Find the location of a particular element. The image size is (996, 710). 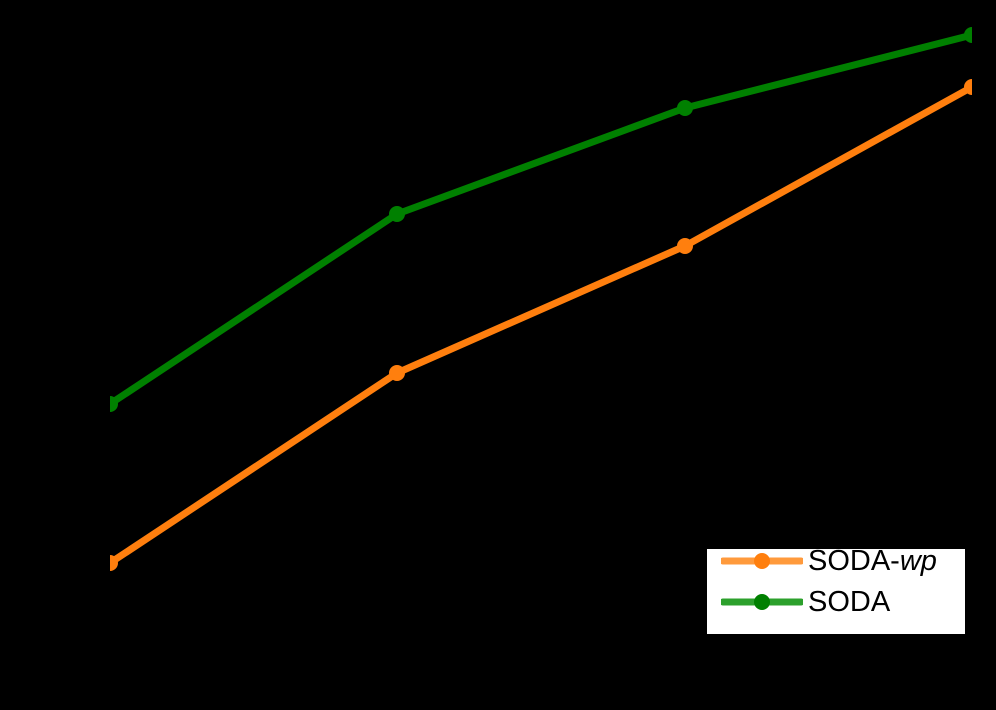

legend-item-soda-wp: SODA-wp is located at coordinates (836, 561).